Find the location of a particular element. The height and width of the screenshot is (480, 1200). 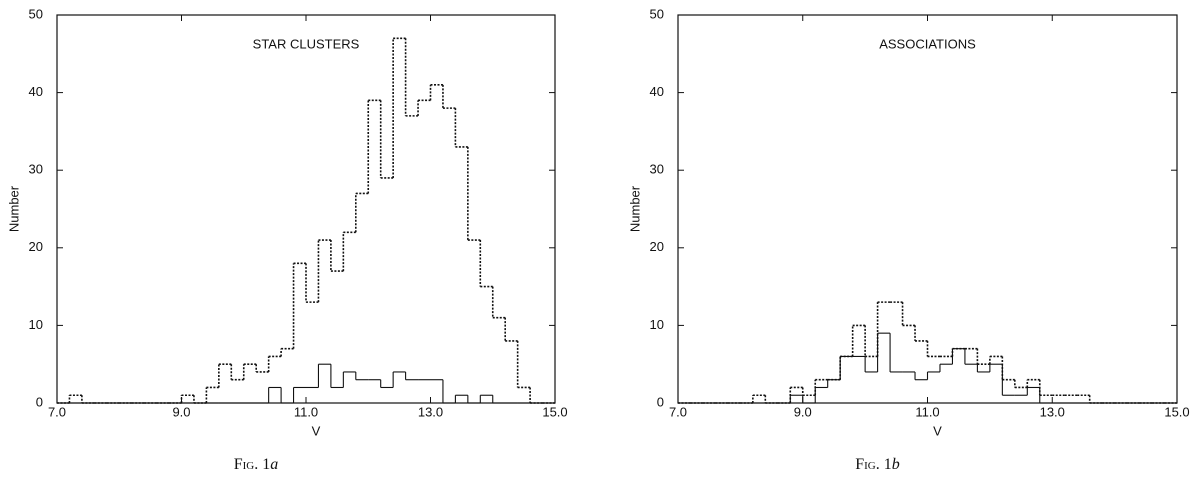

plot is located at coordinates (927, 352).